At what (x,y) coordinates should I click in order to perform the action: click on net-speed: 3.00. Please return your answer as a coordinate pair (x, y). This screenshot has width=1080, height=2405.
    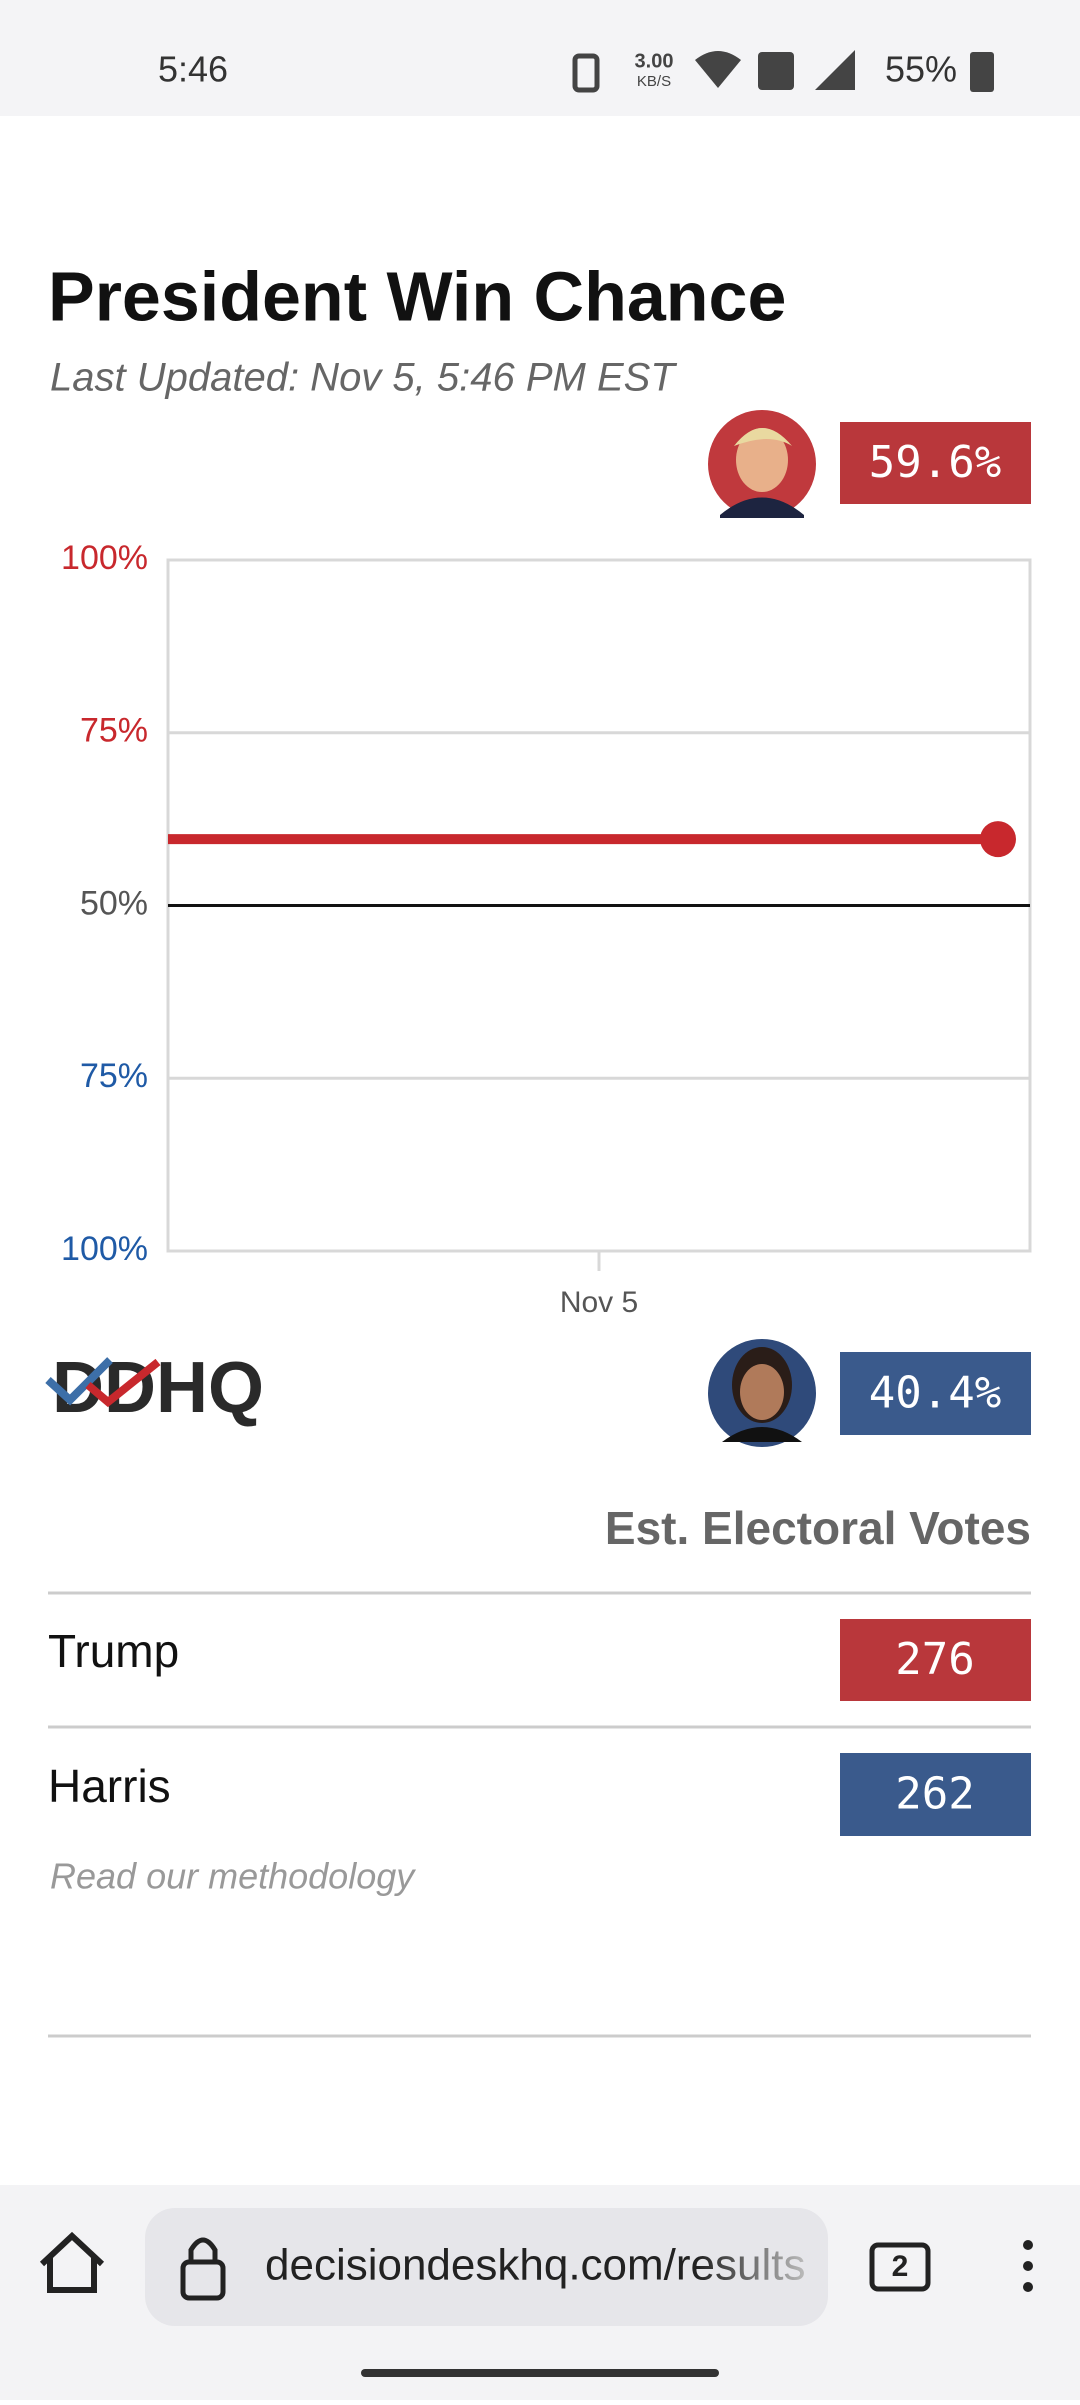
    Looking at the image, I should click on (654, 61).